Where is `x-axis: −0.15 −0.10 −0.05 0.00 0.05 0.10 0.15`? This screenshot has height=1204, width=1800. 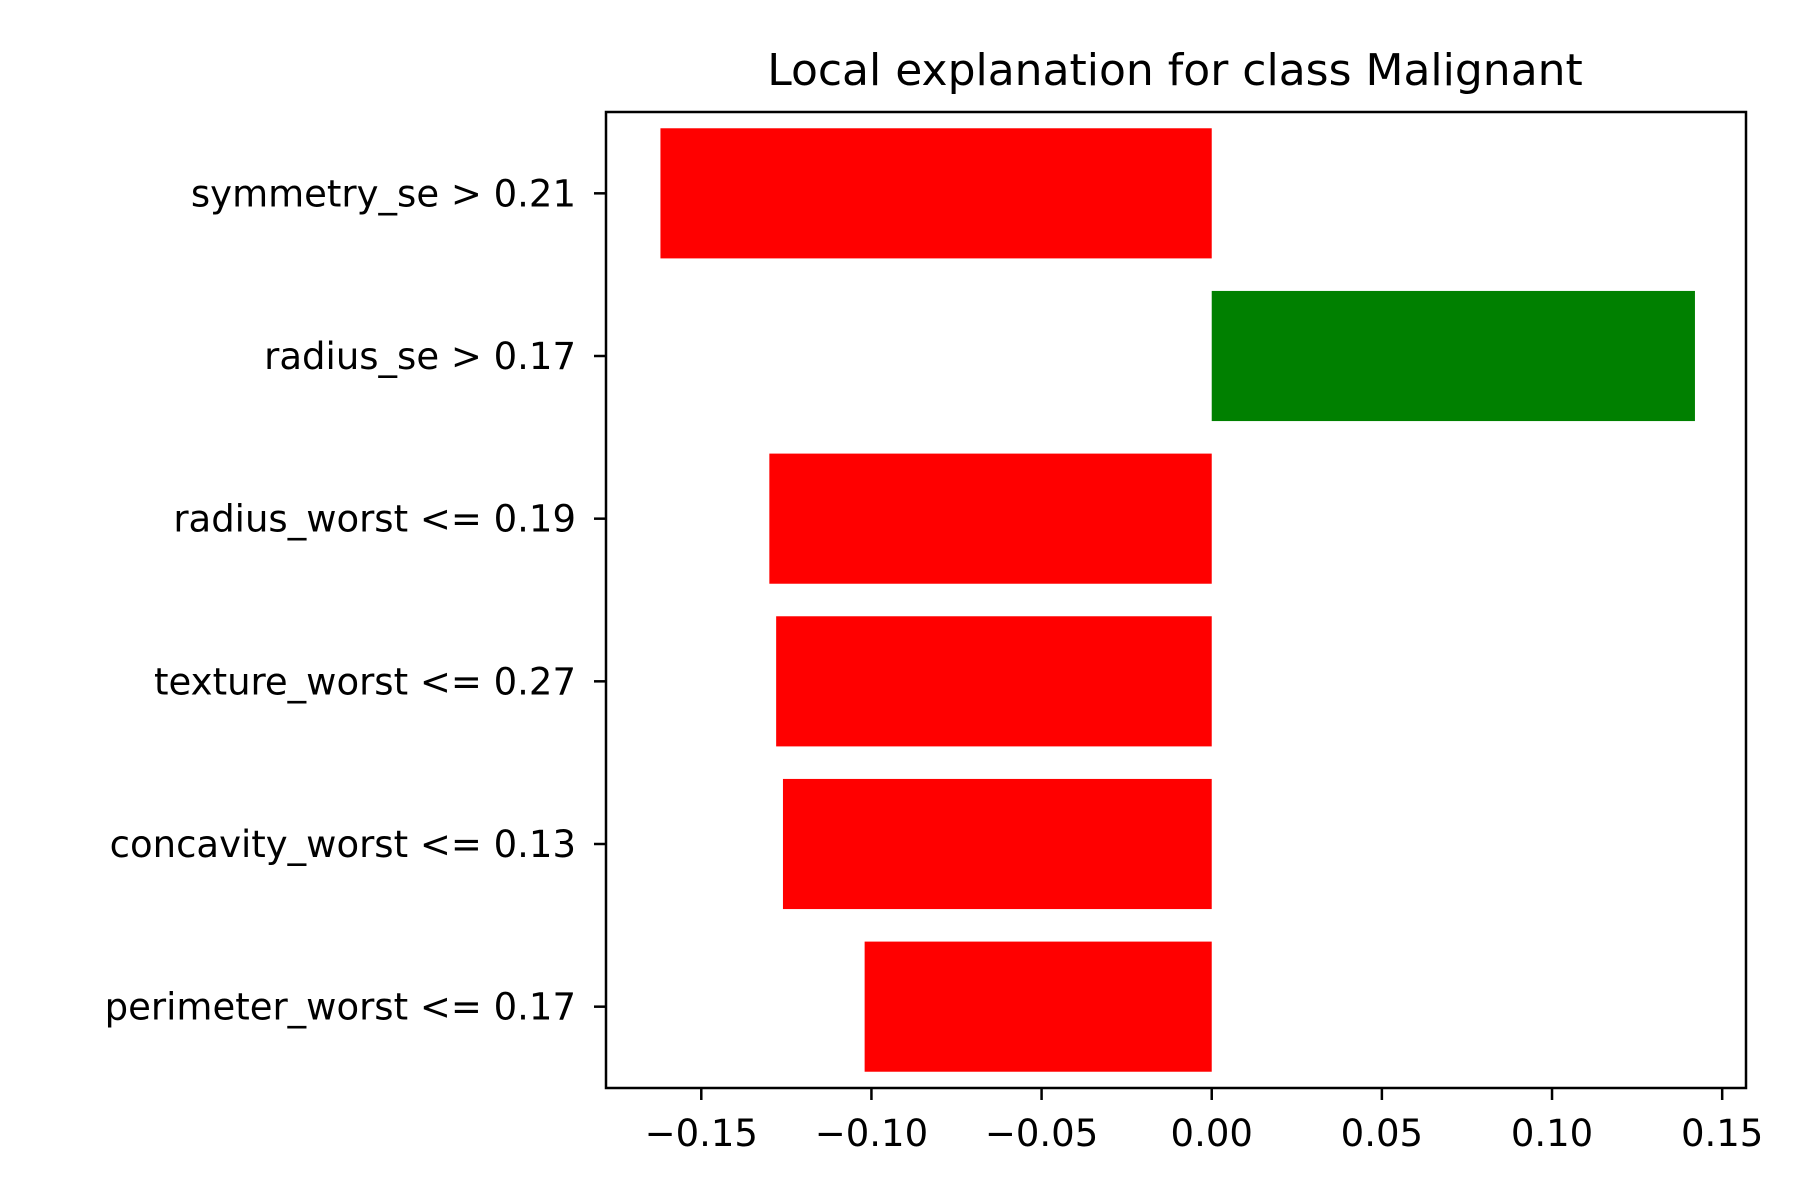 x-axis: −0.15 −0.10 −0.05 0.00 0.05 0.10 0.15 is located at coordinates (1204, 1121).